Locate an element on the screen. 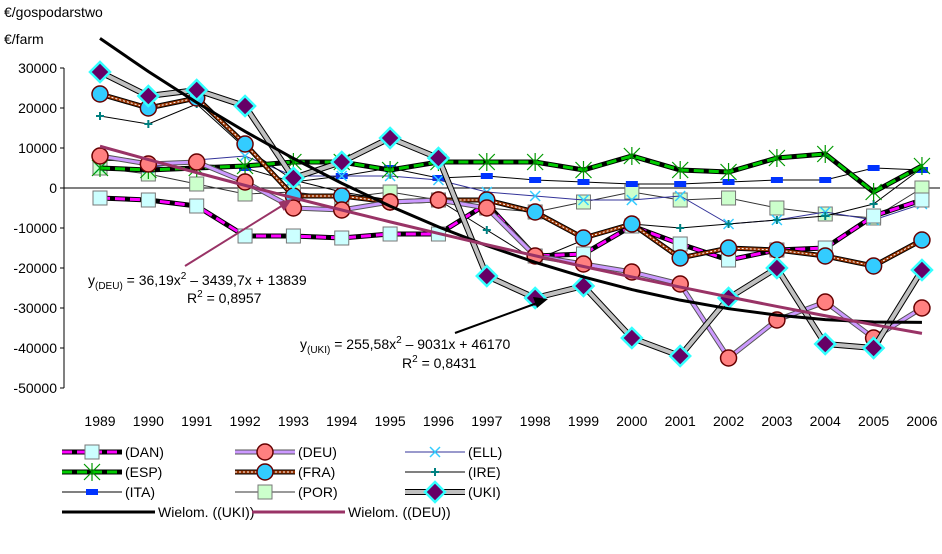 The height and width of the screenshot is (554, 942). y-tick-label: -50000 is located at coordinates (35, 388).